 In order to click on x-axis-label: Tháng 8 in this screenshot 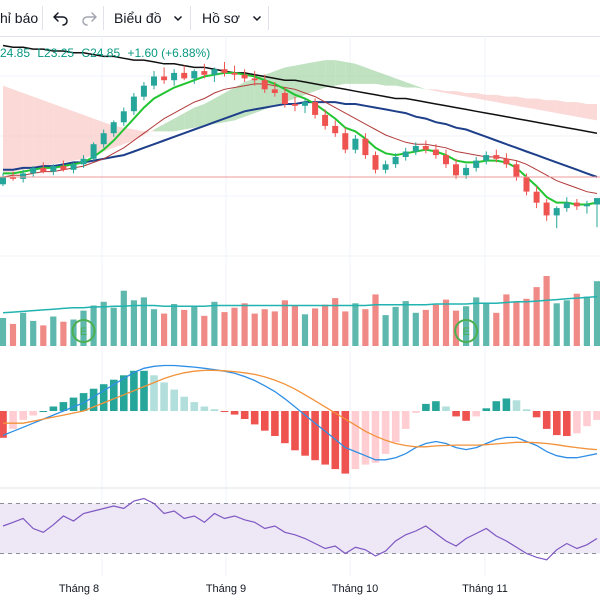, I will do `click(79, 589)`.